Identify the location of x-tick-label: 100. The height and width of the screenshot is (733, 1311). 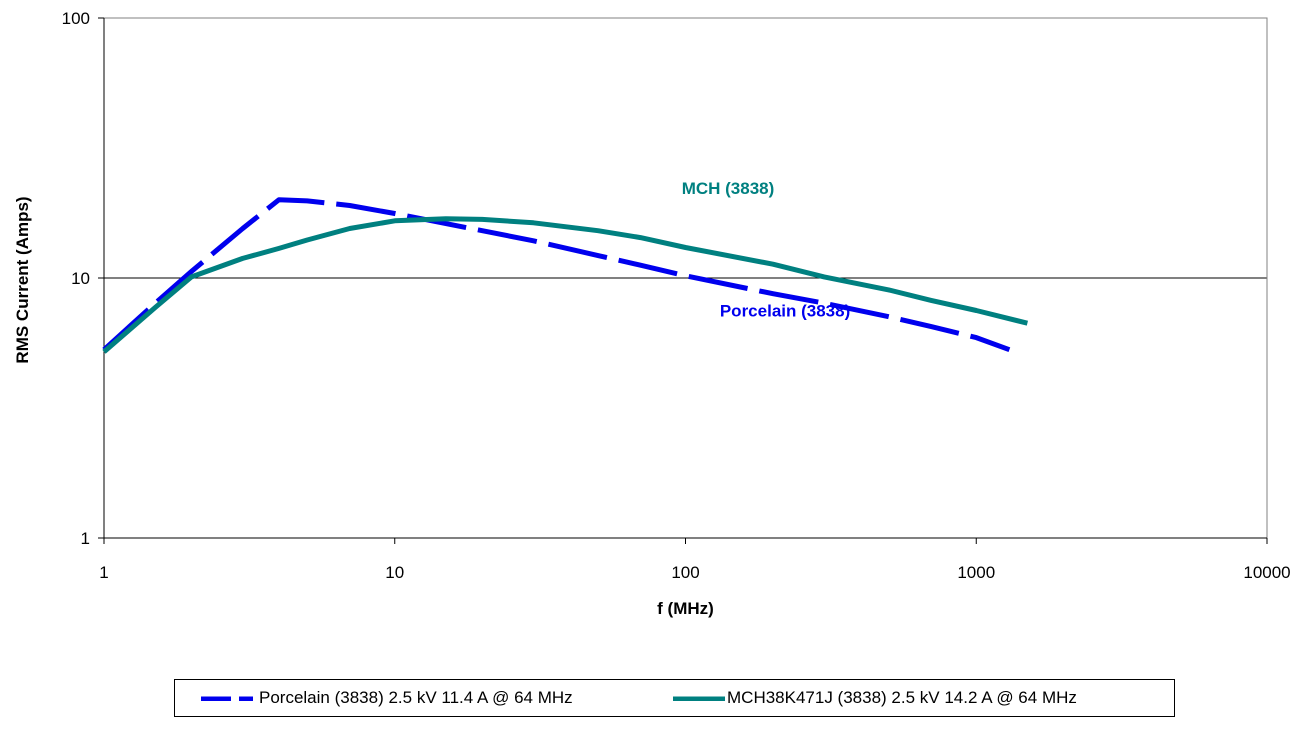
(685, 572).